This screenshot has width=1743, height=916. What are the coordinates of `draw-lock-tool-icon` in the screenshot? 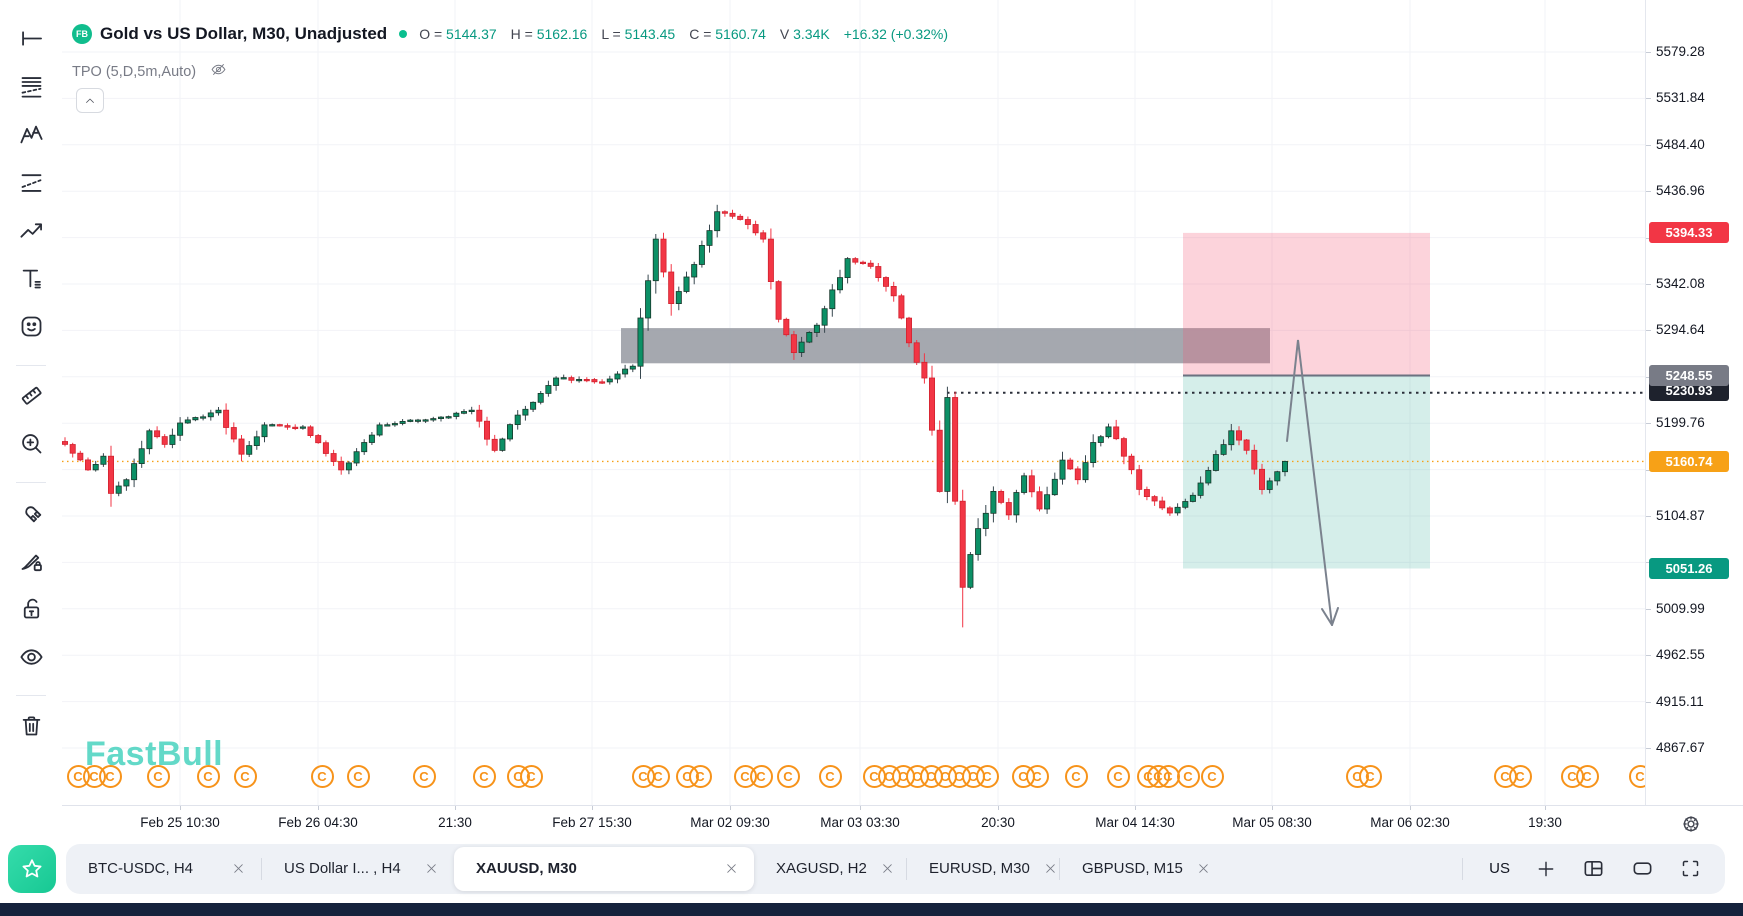 It's located at (31, 560).